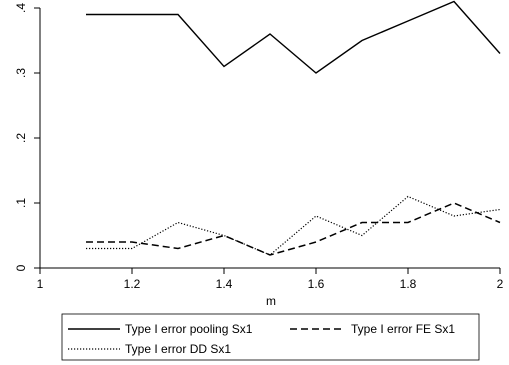 The height and width of the screenshot is (365, 509). Describe the element at coordinates (316, 284) in the screenshot. I see `x-tick-label: 1.6` at that location.